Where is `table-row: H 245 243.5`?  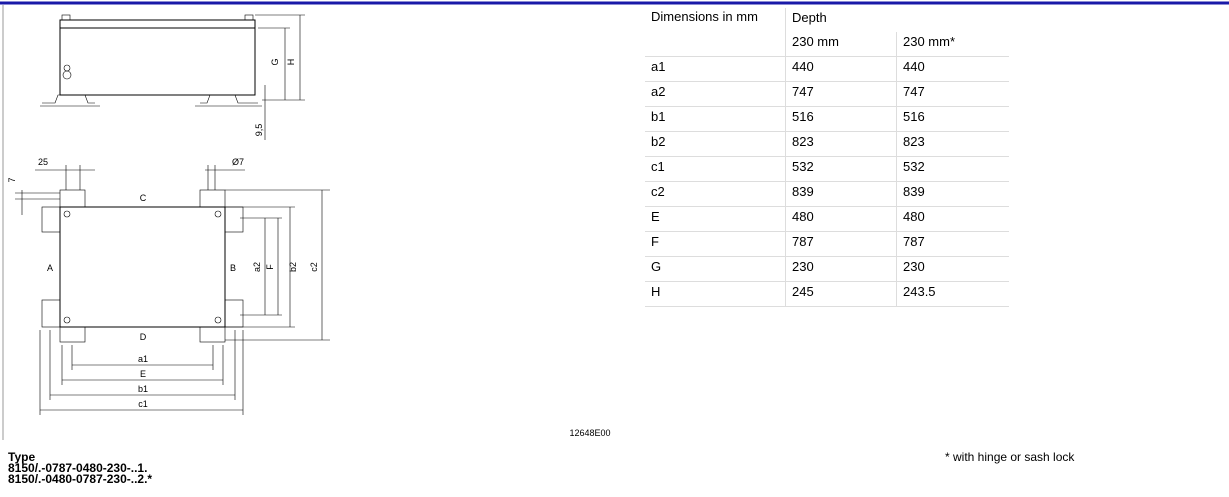 table-row: H 245 243.5 is located at coordinates (827, 294).